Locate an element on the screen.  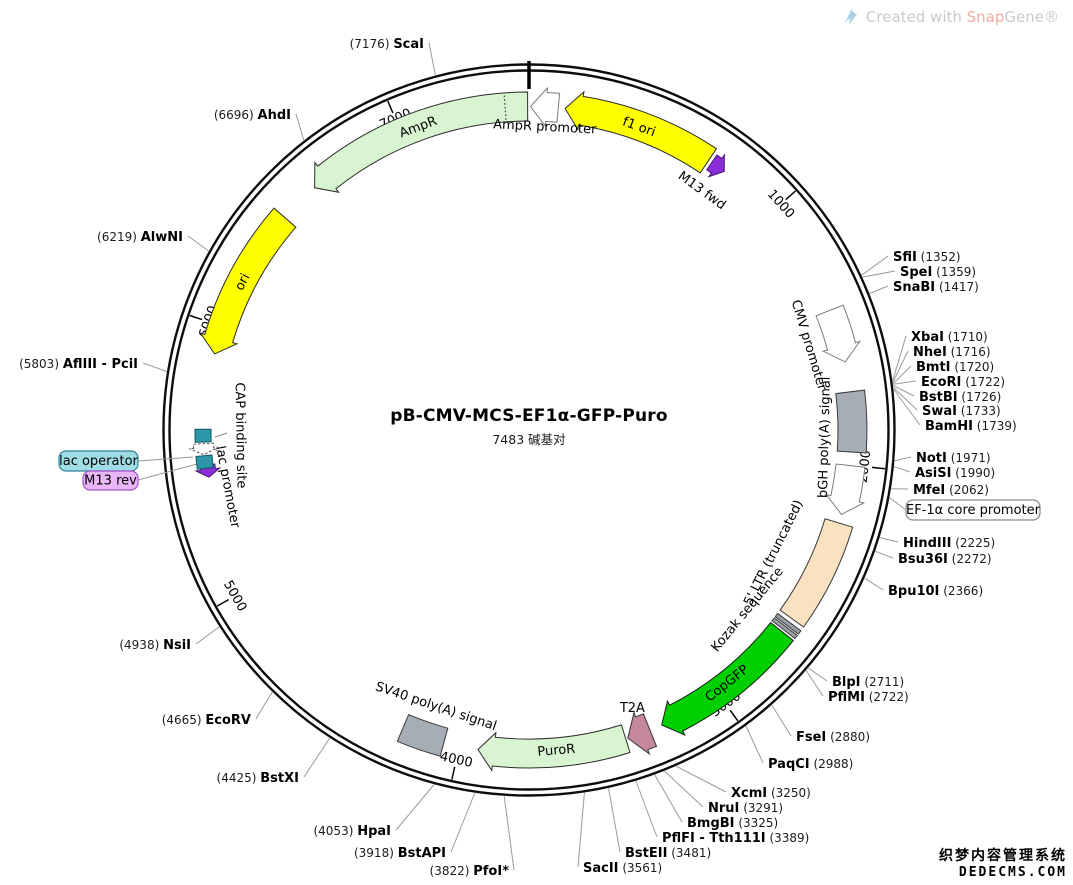
site-leader-BmgBI is located at coordinates (668, 798).